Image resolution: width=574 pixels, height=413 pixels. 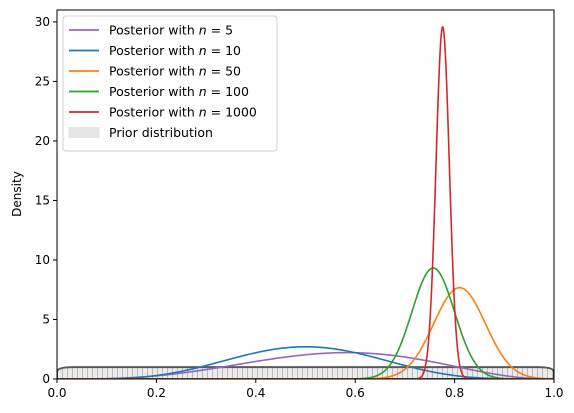 I want to click on x-tick-label-0: 0.0, so click(x=56, y=393).